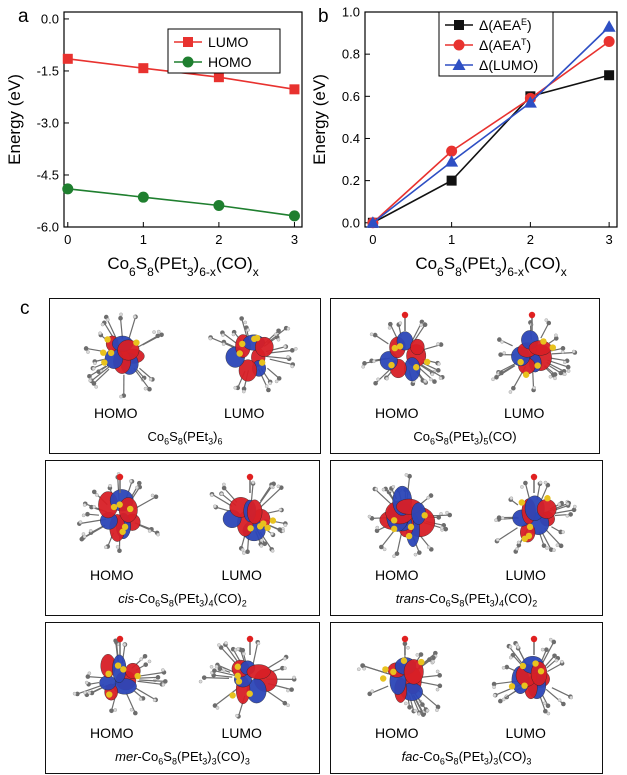  I want to click on formula-subscript: 5, so click(486, 441).